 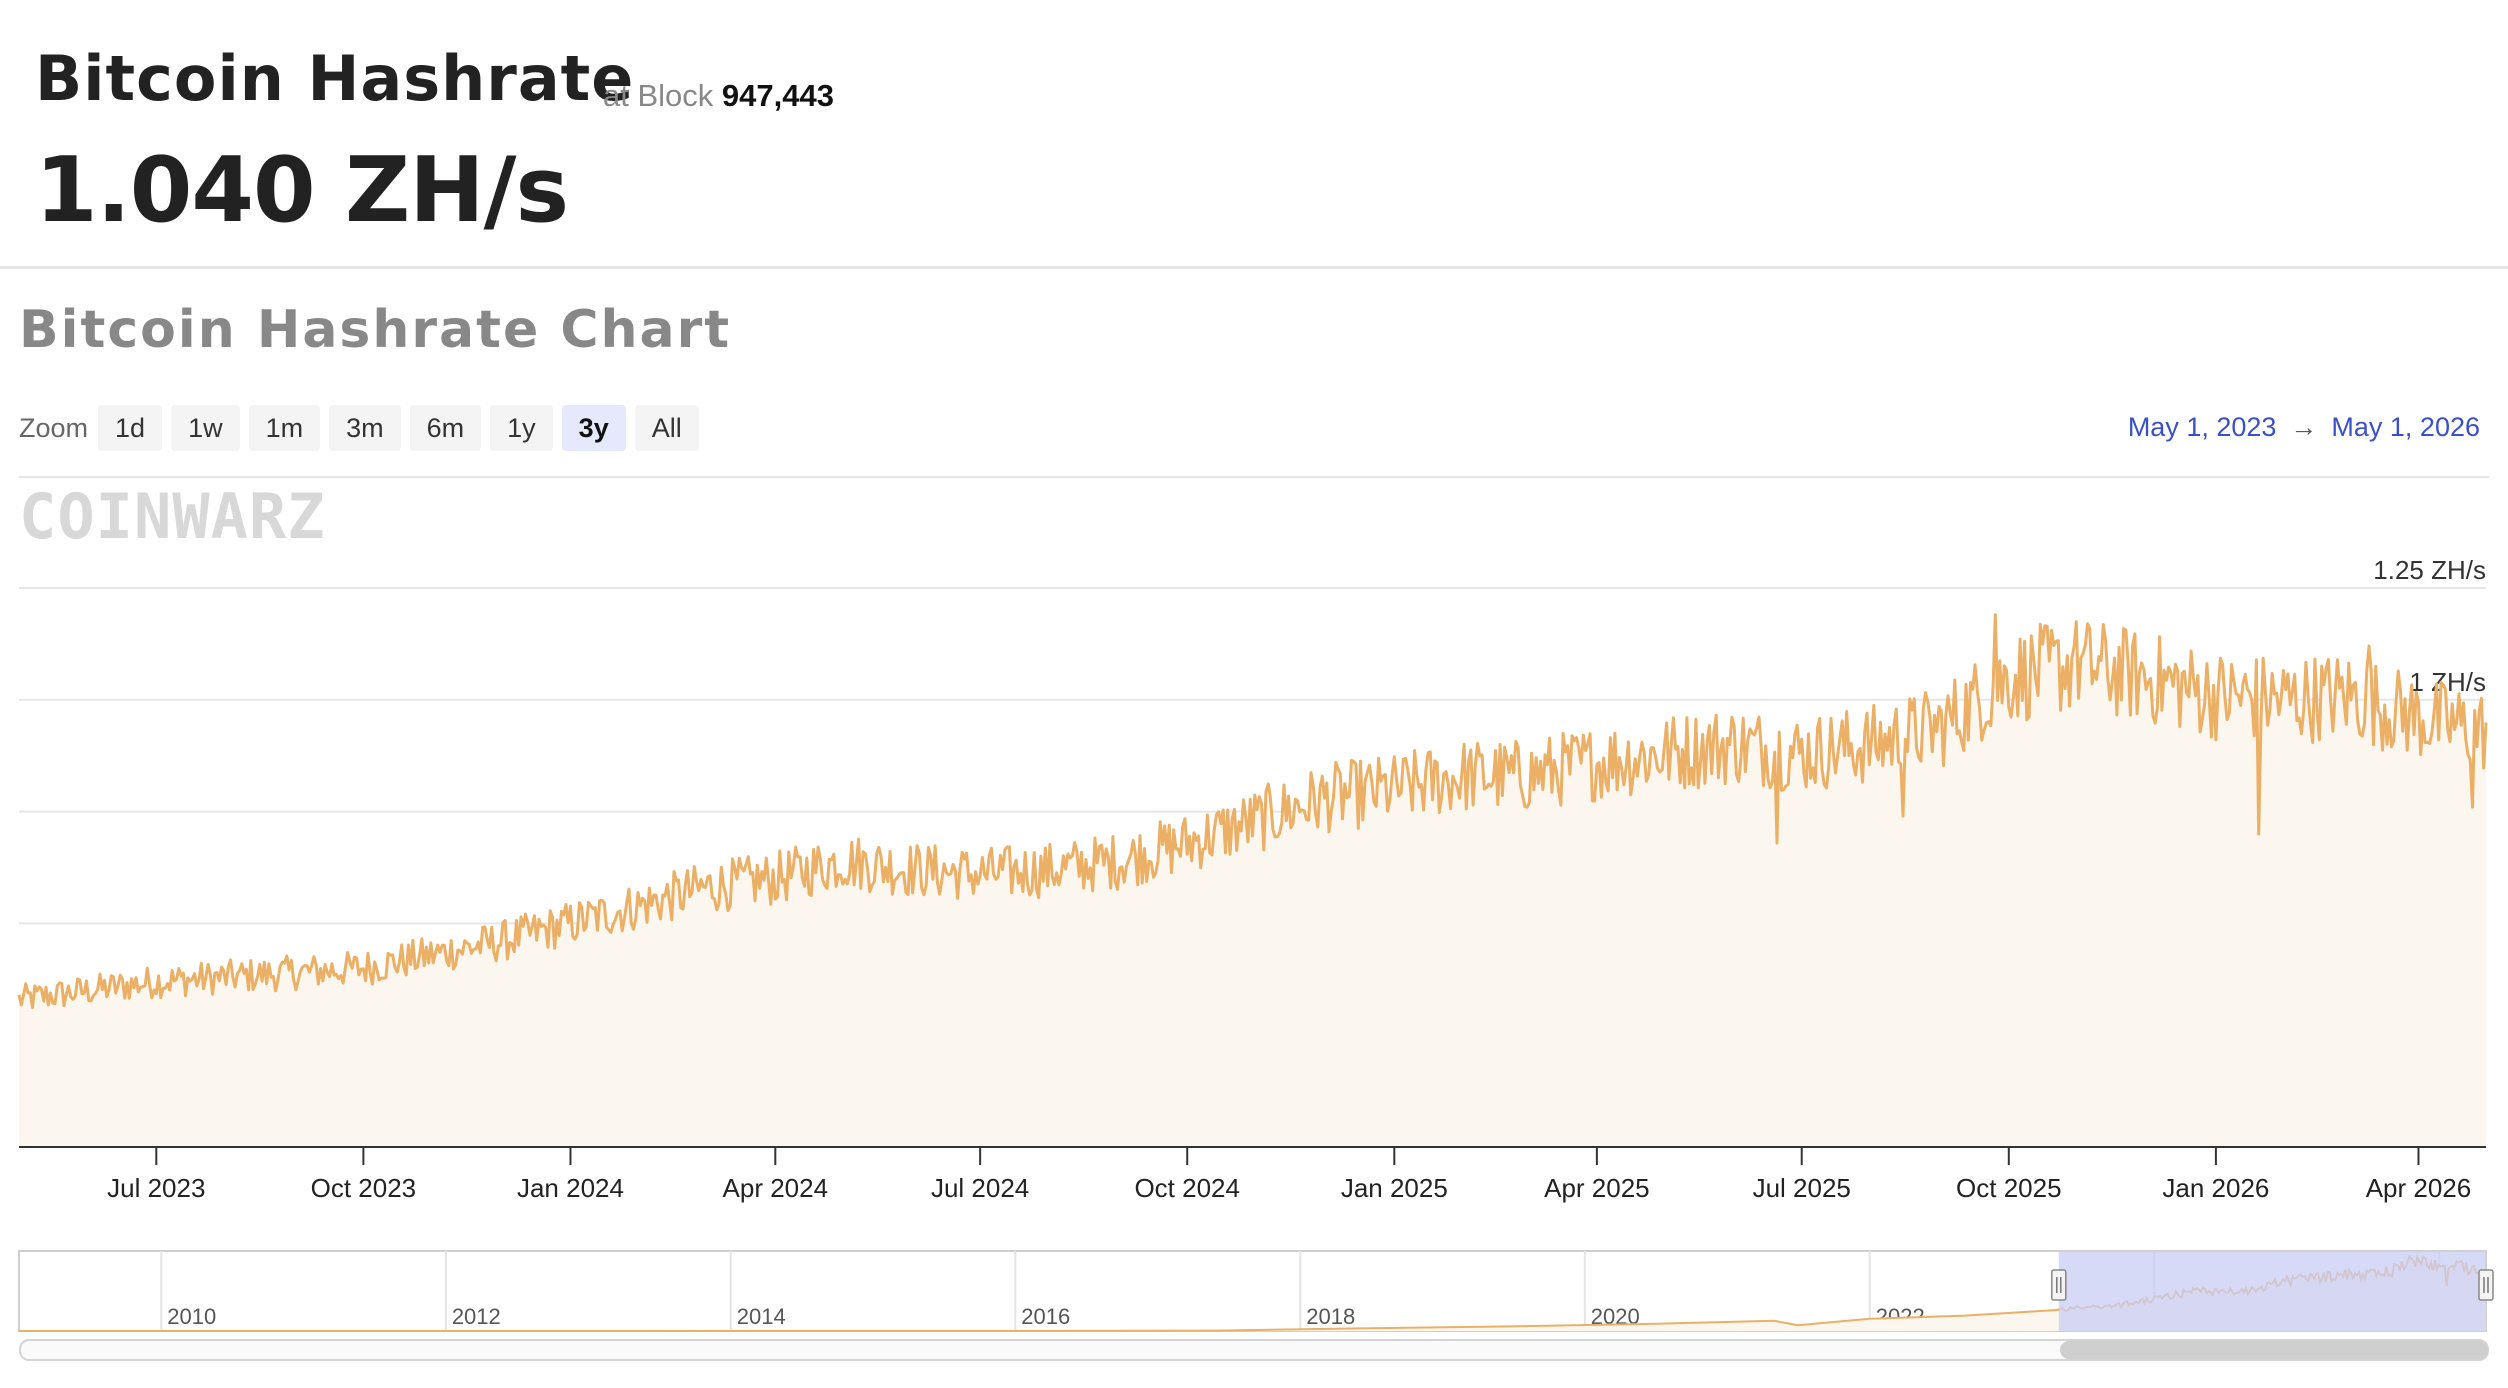 What do you see at coordinates (776, 1188) in the screenshot?
I see `x-tick-label: Apr 2024` at bounding box center [776, 1188].